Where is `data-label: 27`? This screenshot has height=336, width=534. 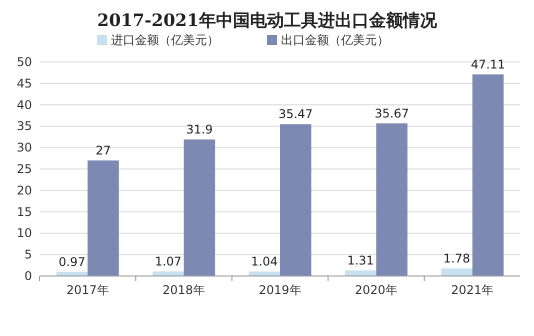
data-label: 27 is located at coordinates (103, 150).